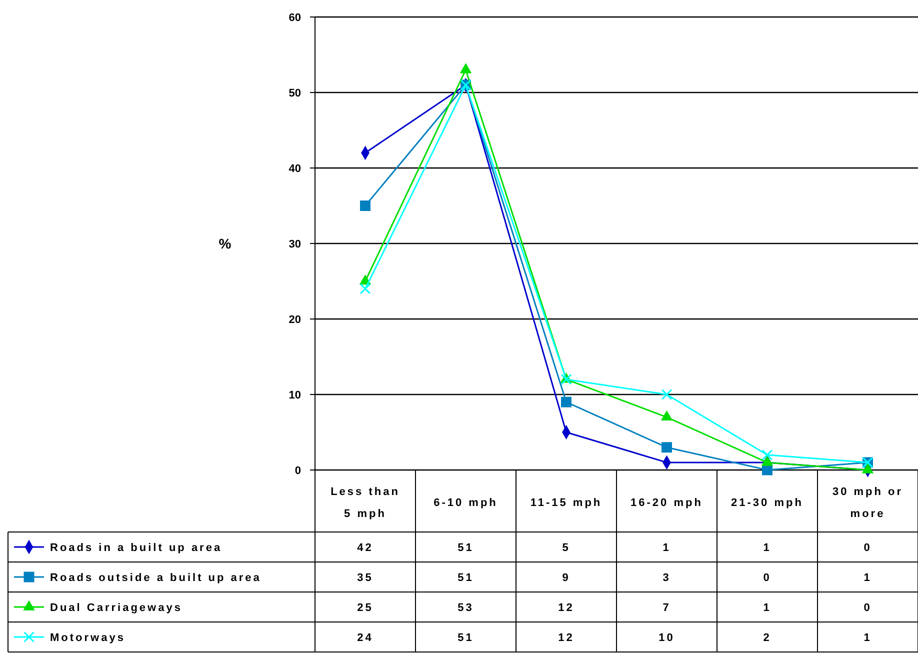  I want to click on data-label: 9, so click(566, 578).